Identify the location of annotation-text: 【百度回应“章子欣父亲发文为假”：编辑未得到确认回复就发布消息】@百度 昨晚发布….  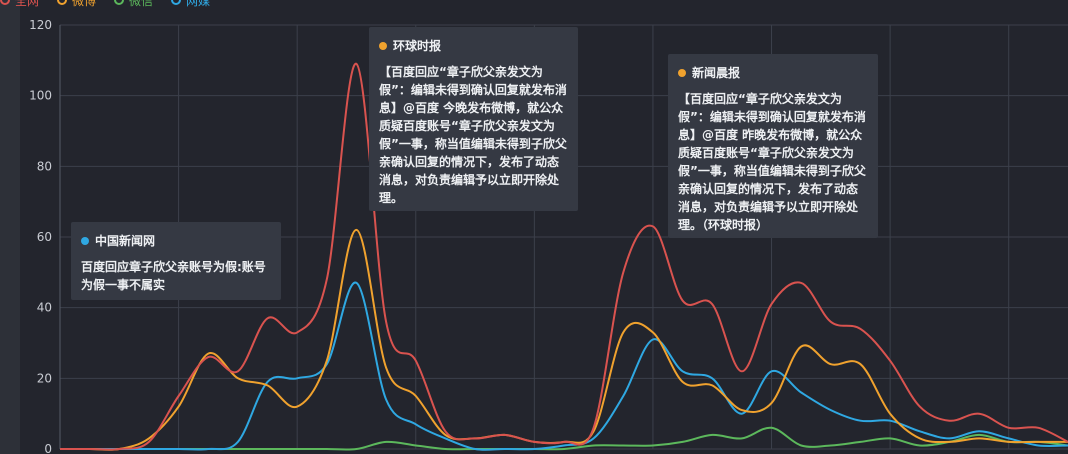
(772, 162).